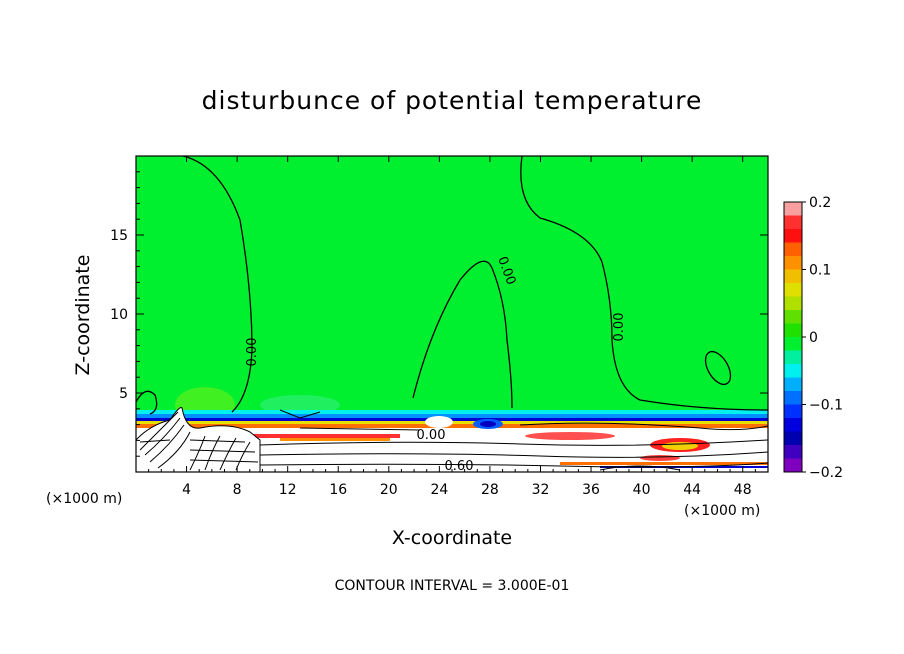 The height and width of the screenshot is (654, 904). I want to click on x-axis-label: X-coordinate, so click(452, 538).